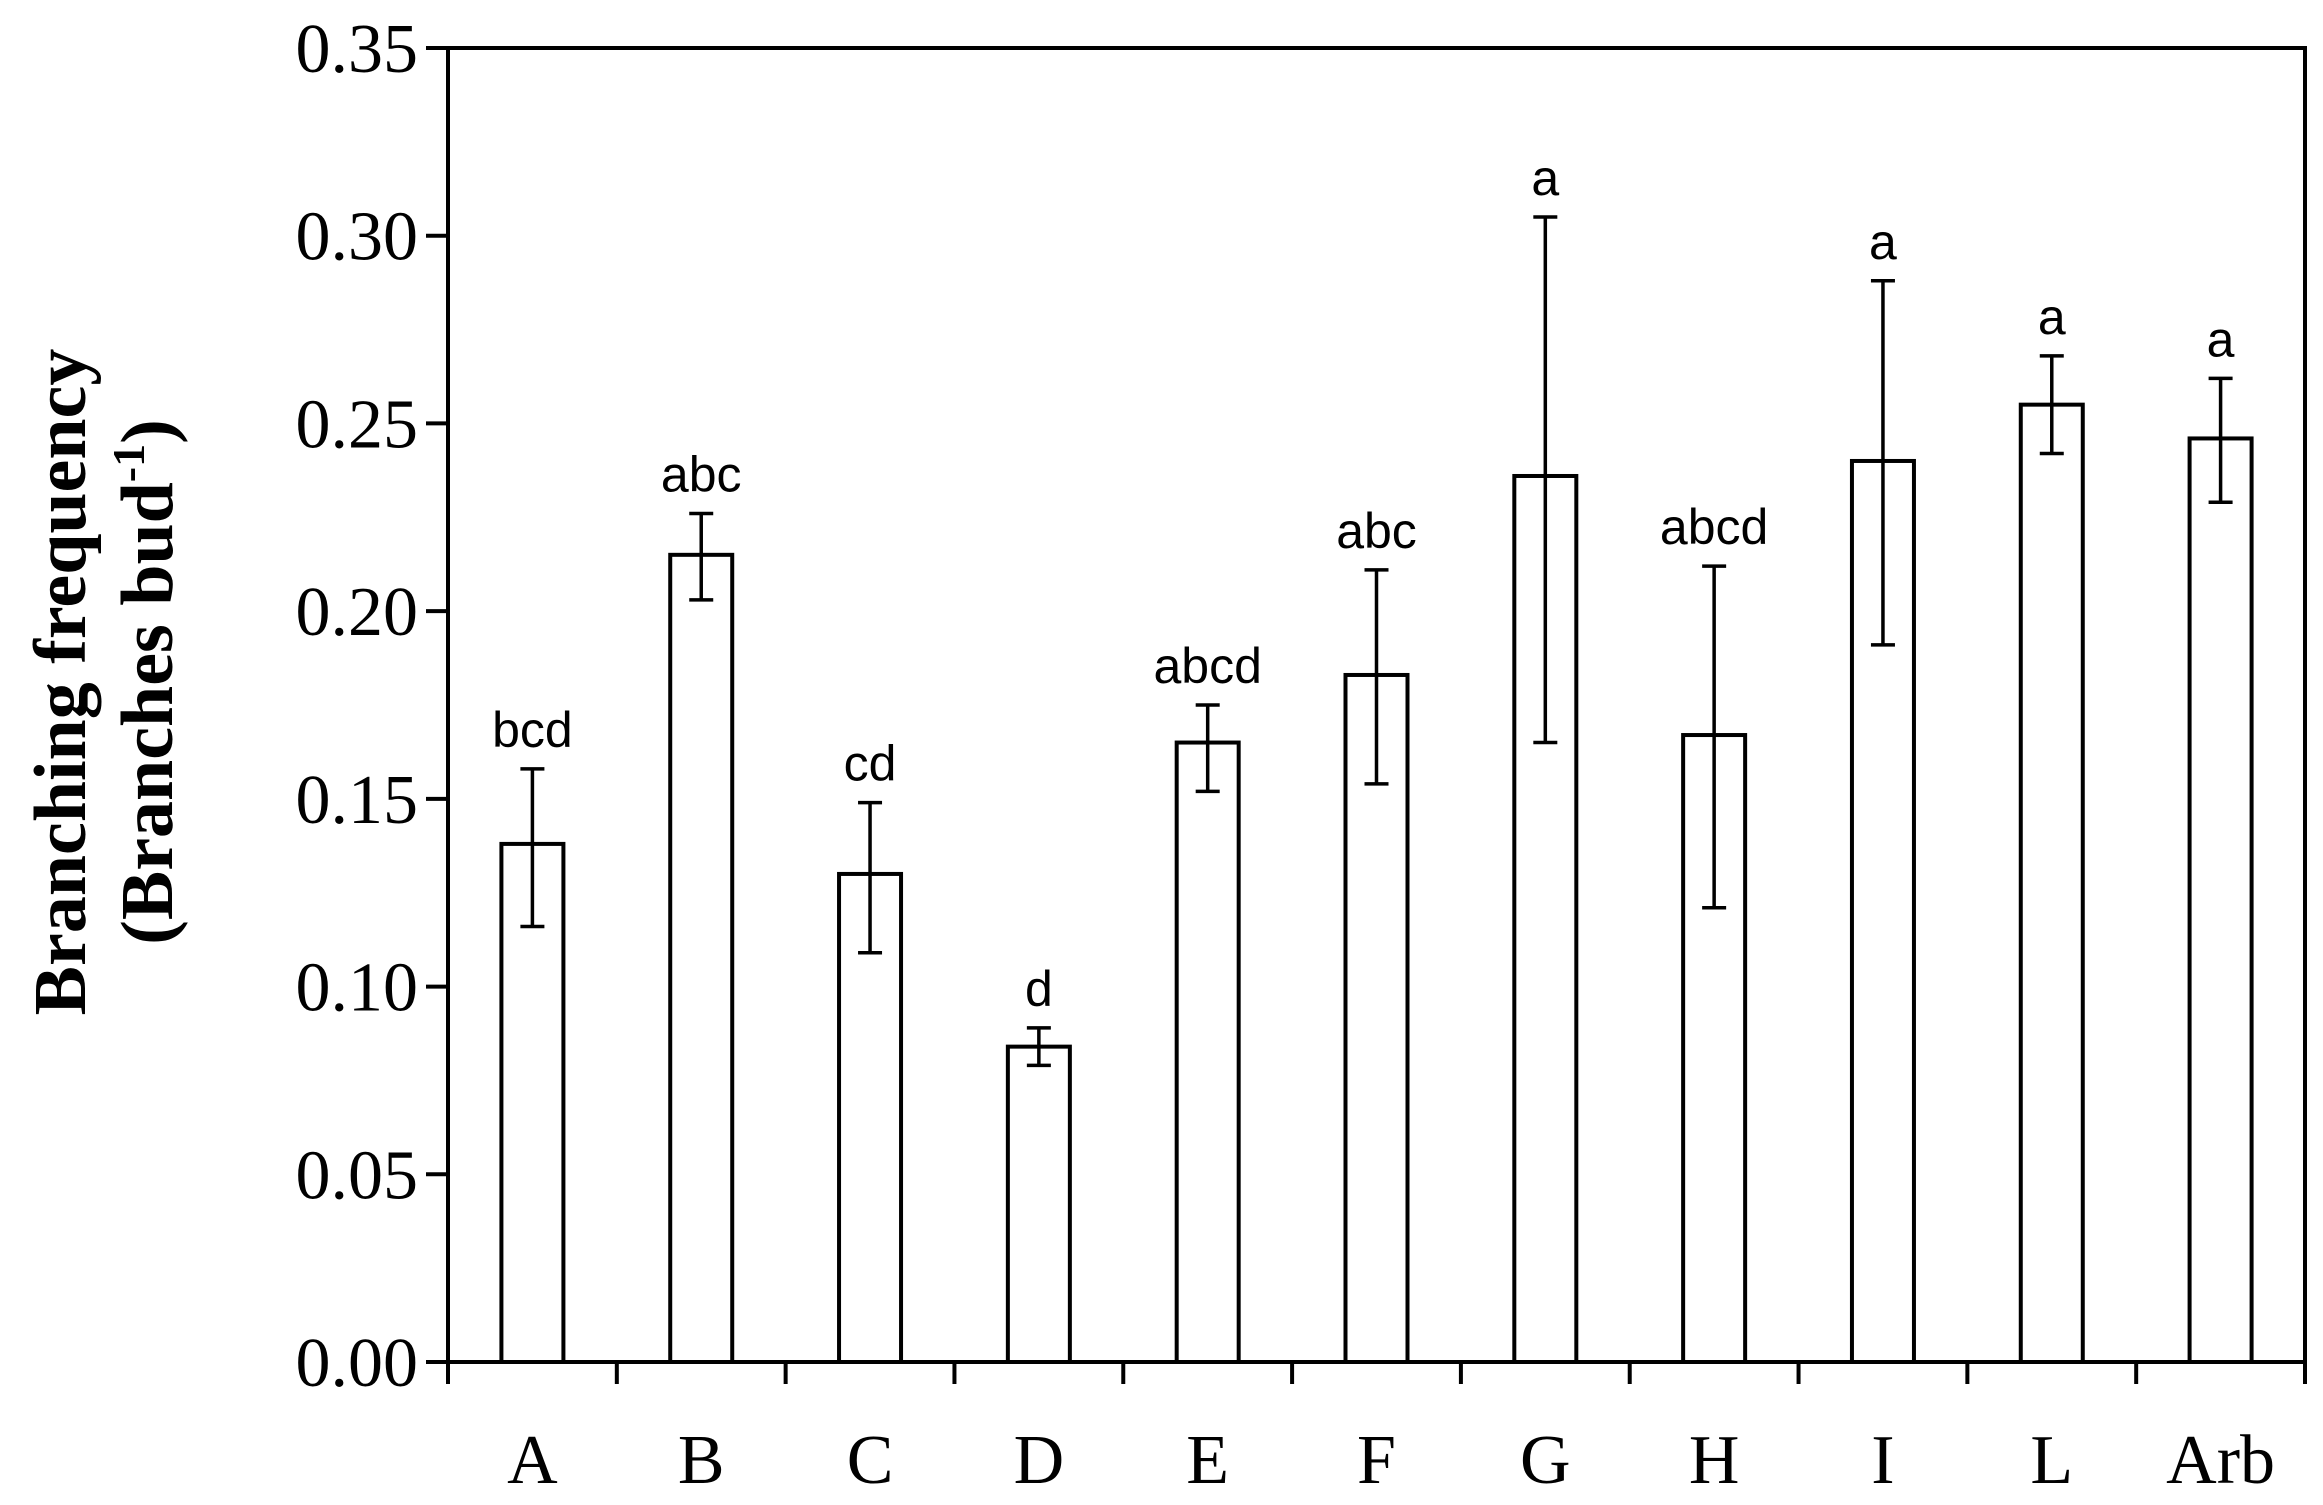  I want to click on significance-label-C: cd, so click(870, 764).